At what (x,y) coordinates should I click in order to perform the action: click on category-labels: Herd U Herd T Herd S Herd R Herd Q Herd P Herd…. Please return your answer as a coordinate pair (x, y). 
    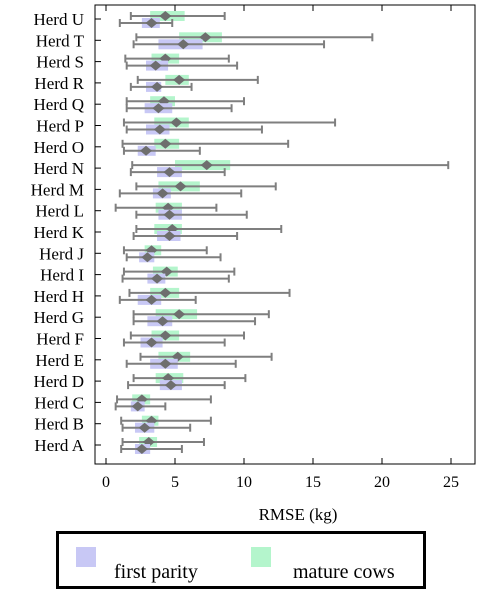
    Looking at the image, I should click on (66, 232).